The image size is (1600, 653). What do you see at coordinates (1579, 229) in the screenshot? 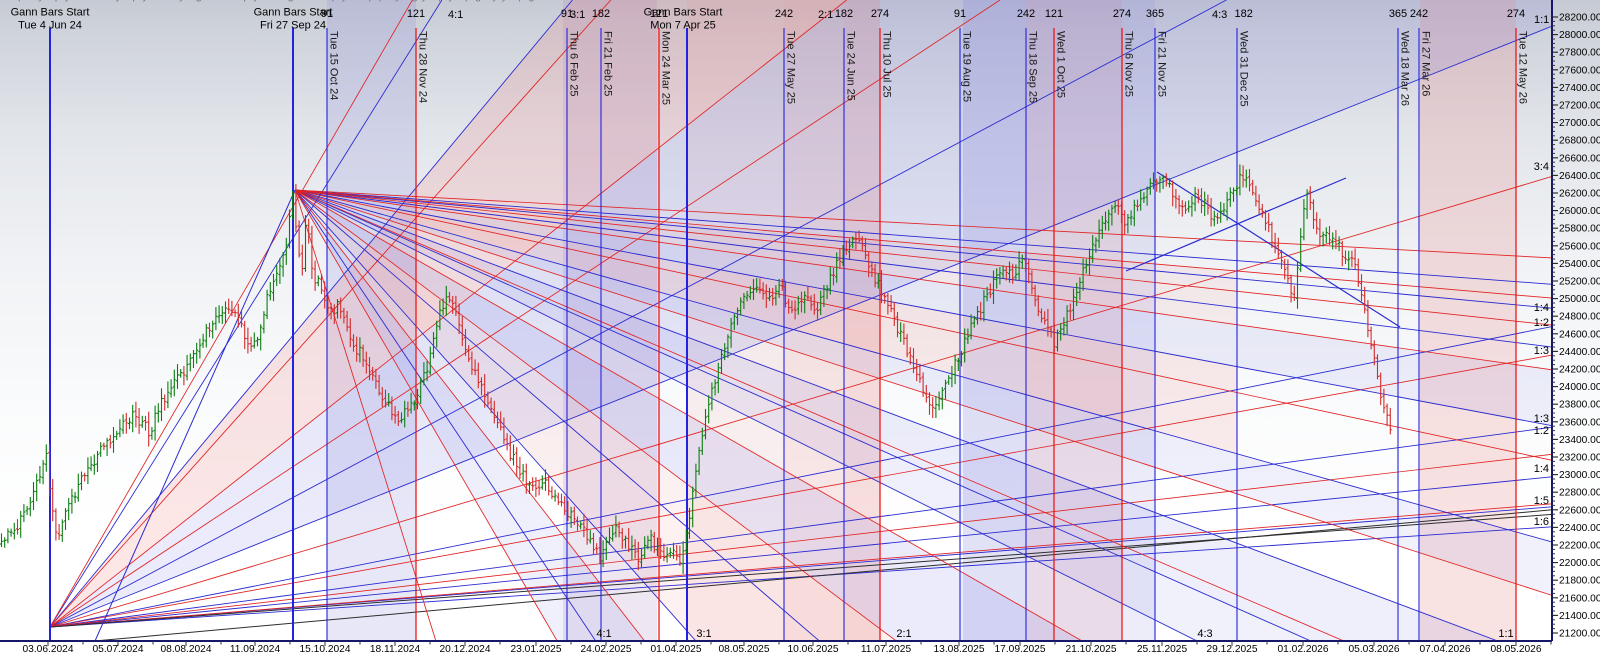
I see `svg-text: 25800.00` at bounding box center [1579, 229].